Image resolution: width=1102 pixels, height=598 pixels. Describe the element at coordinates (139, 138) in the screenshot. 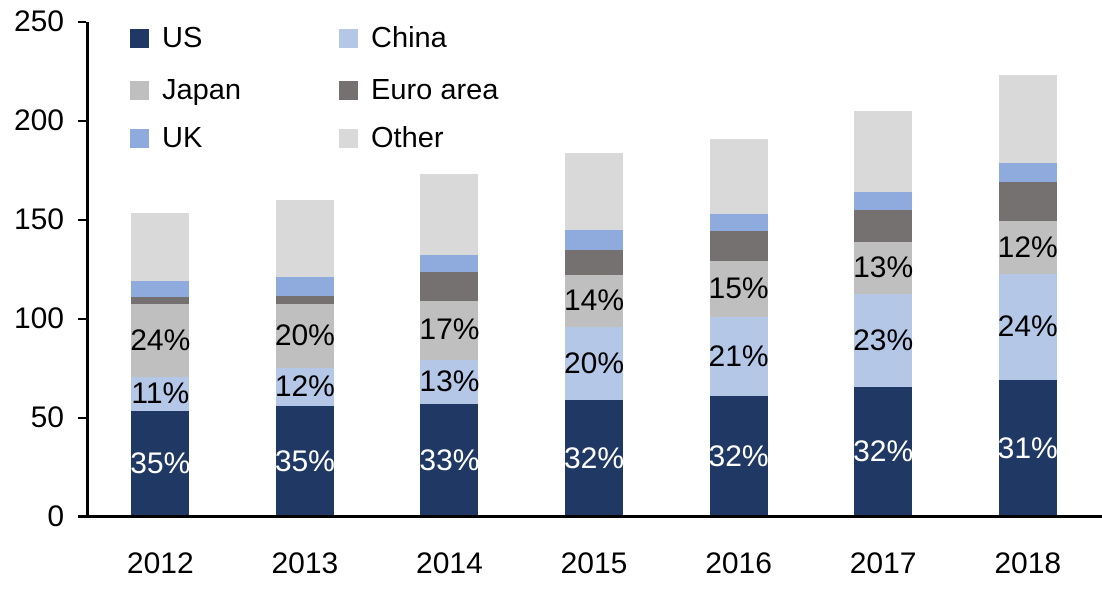

I see `legend-swatch-uk` at that location.